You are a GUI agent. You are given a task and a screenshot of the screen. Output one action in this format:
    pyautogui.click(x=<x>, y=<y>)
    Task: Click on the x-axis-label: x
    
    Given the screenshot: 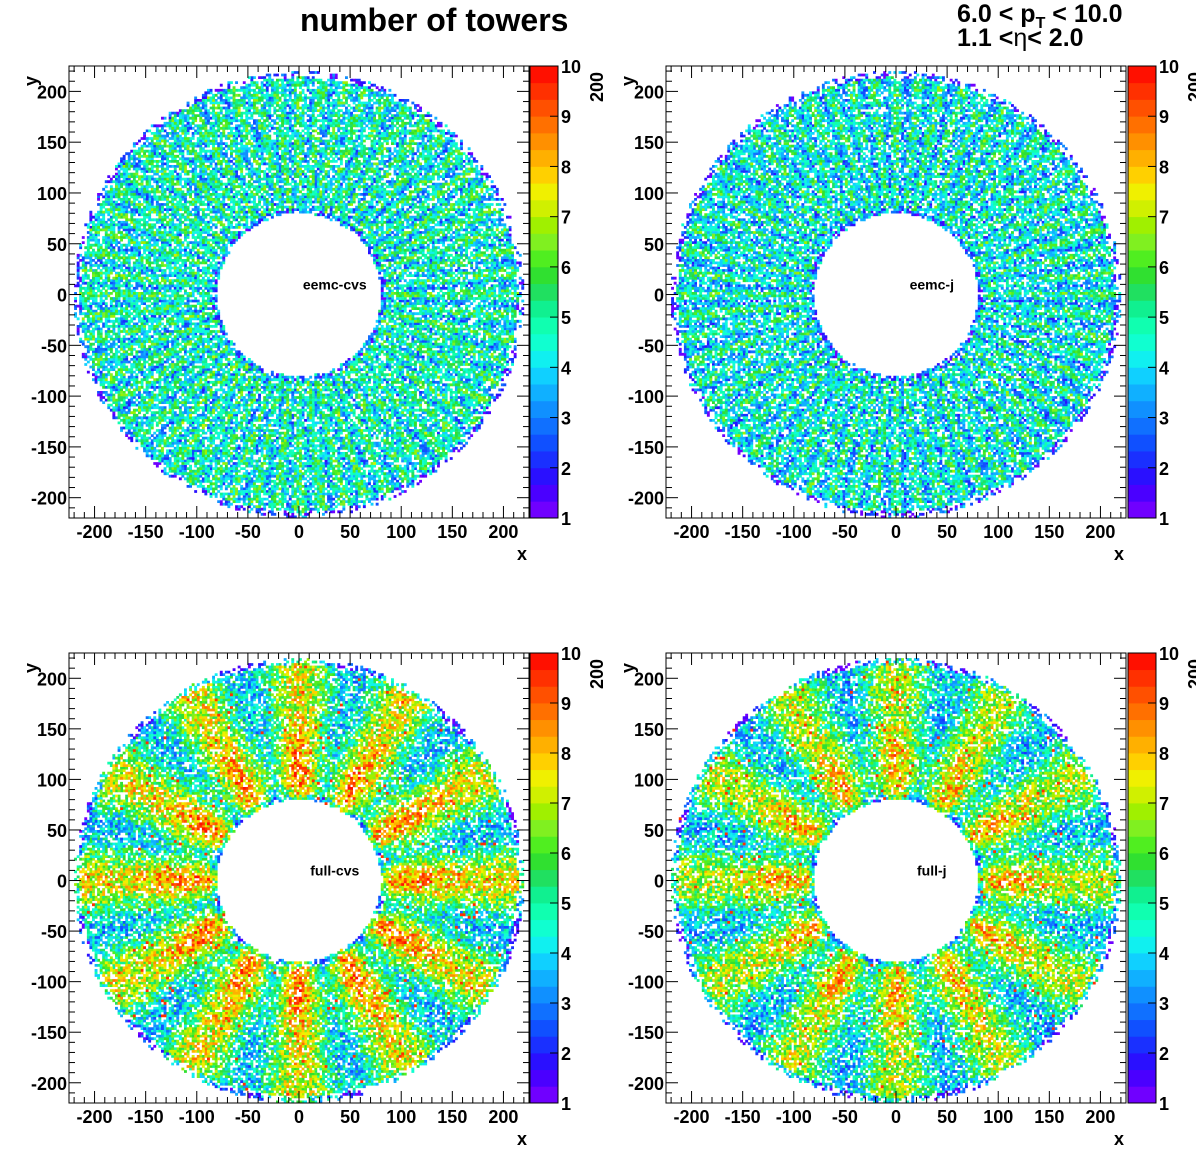 What is the action you would take?
    pyautogui.click(x=522, y=554)
    